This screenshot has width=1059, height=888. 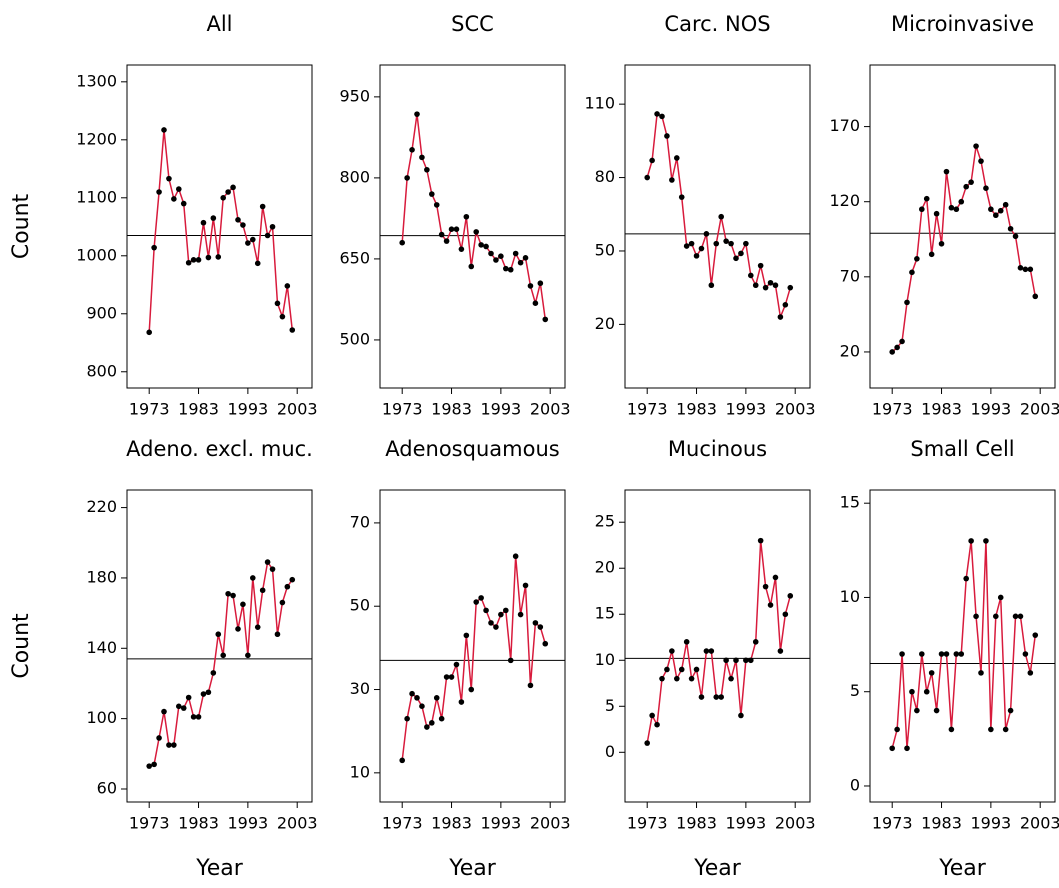 What do you see at coordinates (962, 868) in the screenshot?
I see `x-axis-label: Year` at bounding box center [962, 868].